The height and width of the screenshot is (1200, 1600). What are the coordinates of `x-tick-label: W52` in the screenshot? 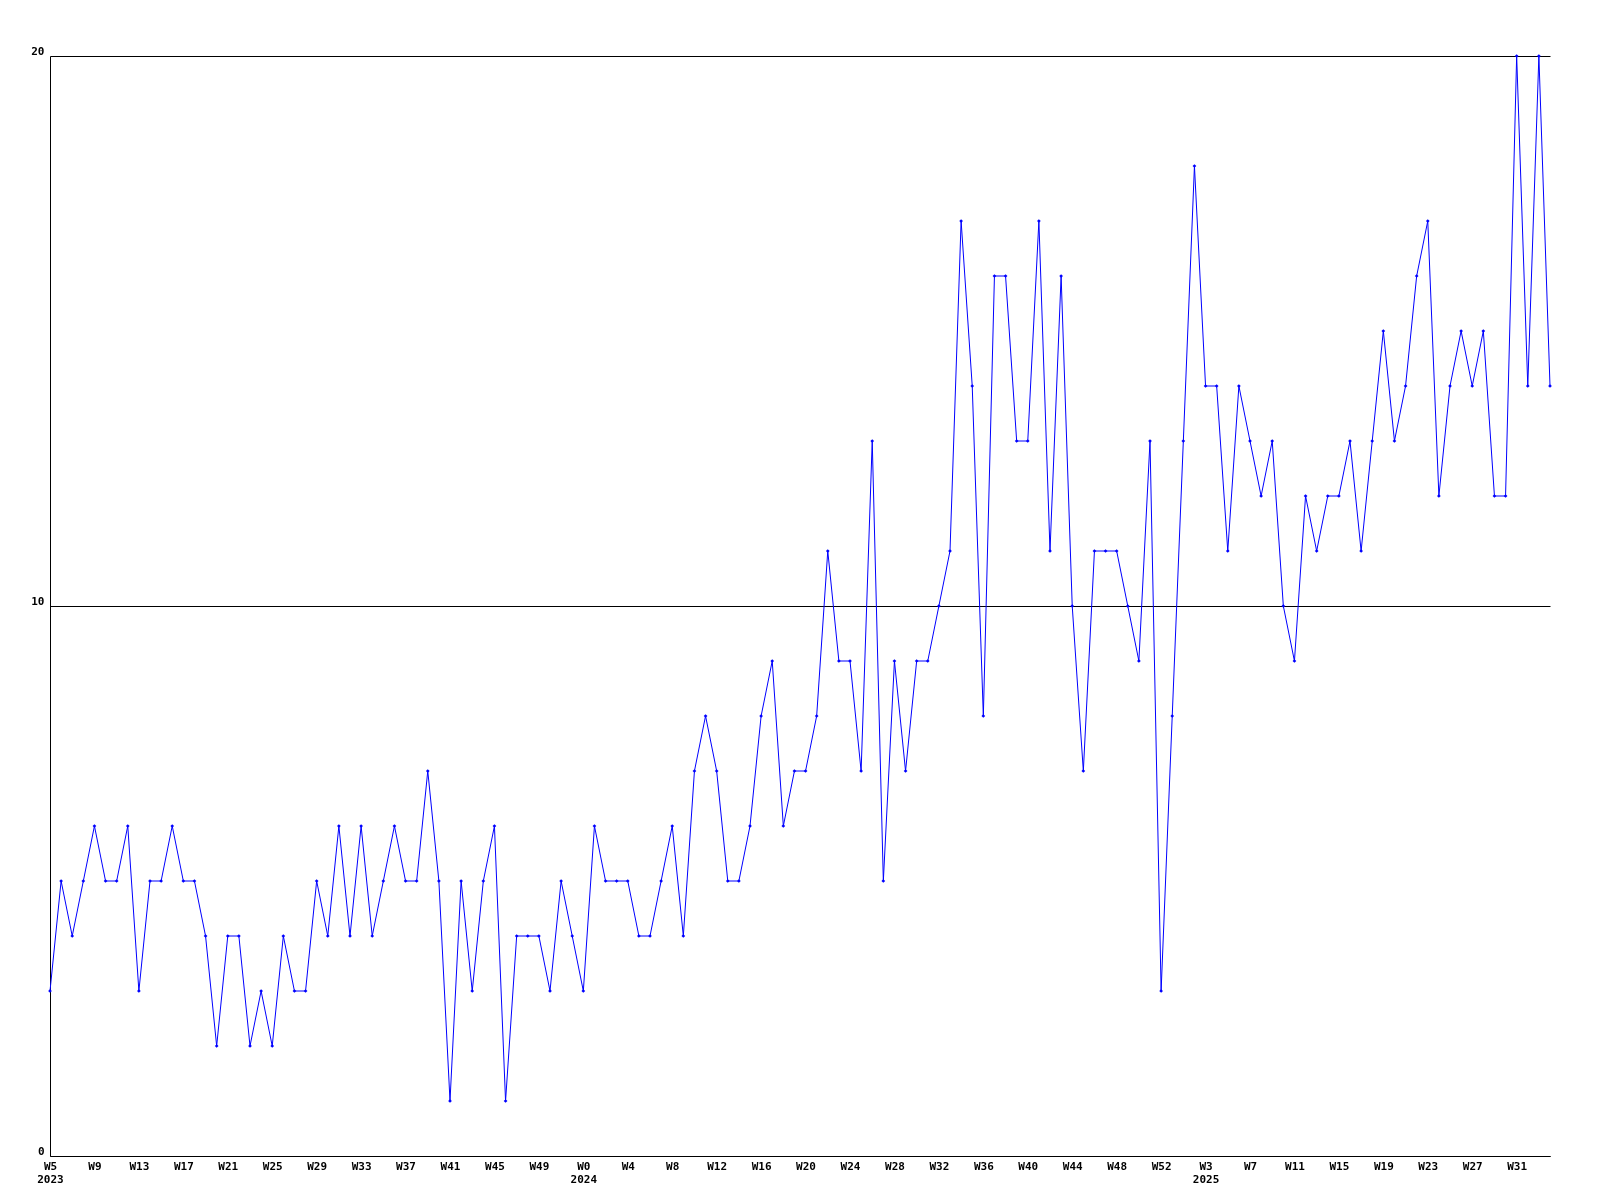 It's located at (1161, 1166).